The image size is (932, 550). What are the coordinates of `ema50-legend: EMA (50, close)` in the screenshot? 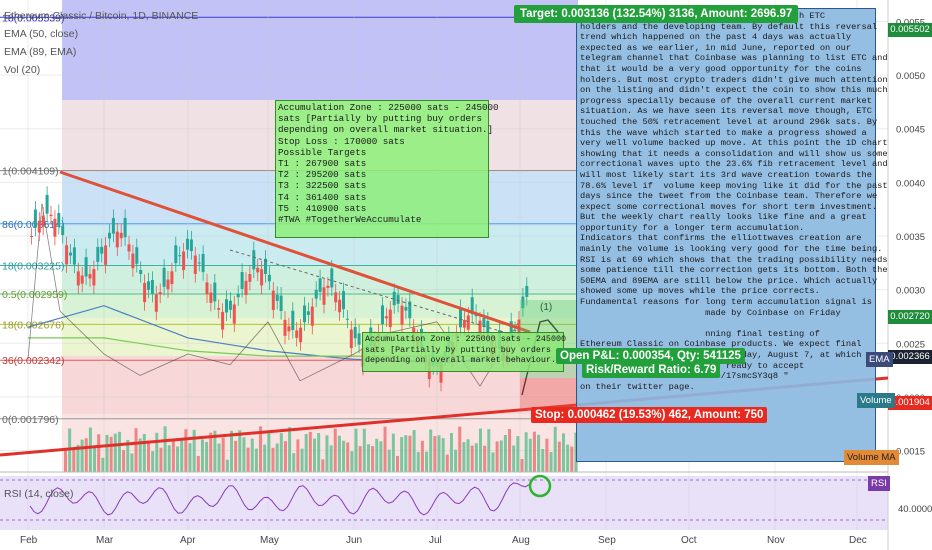 It's located at (41, 34).